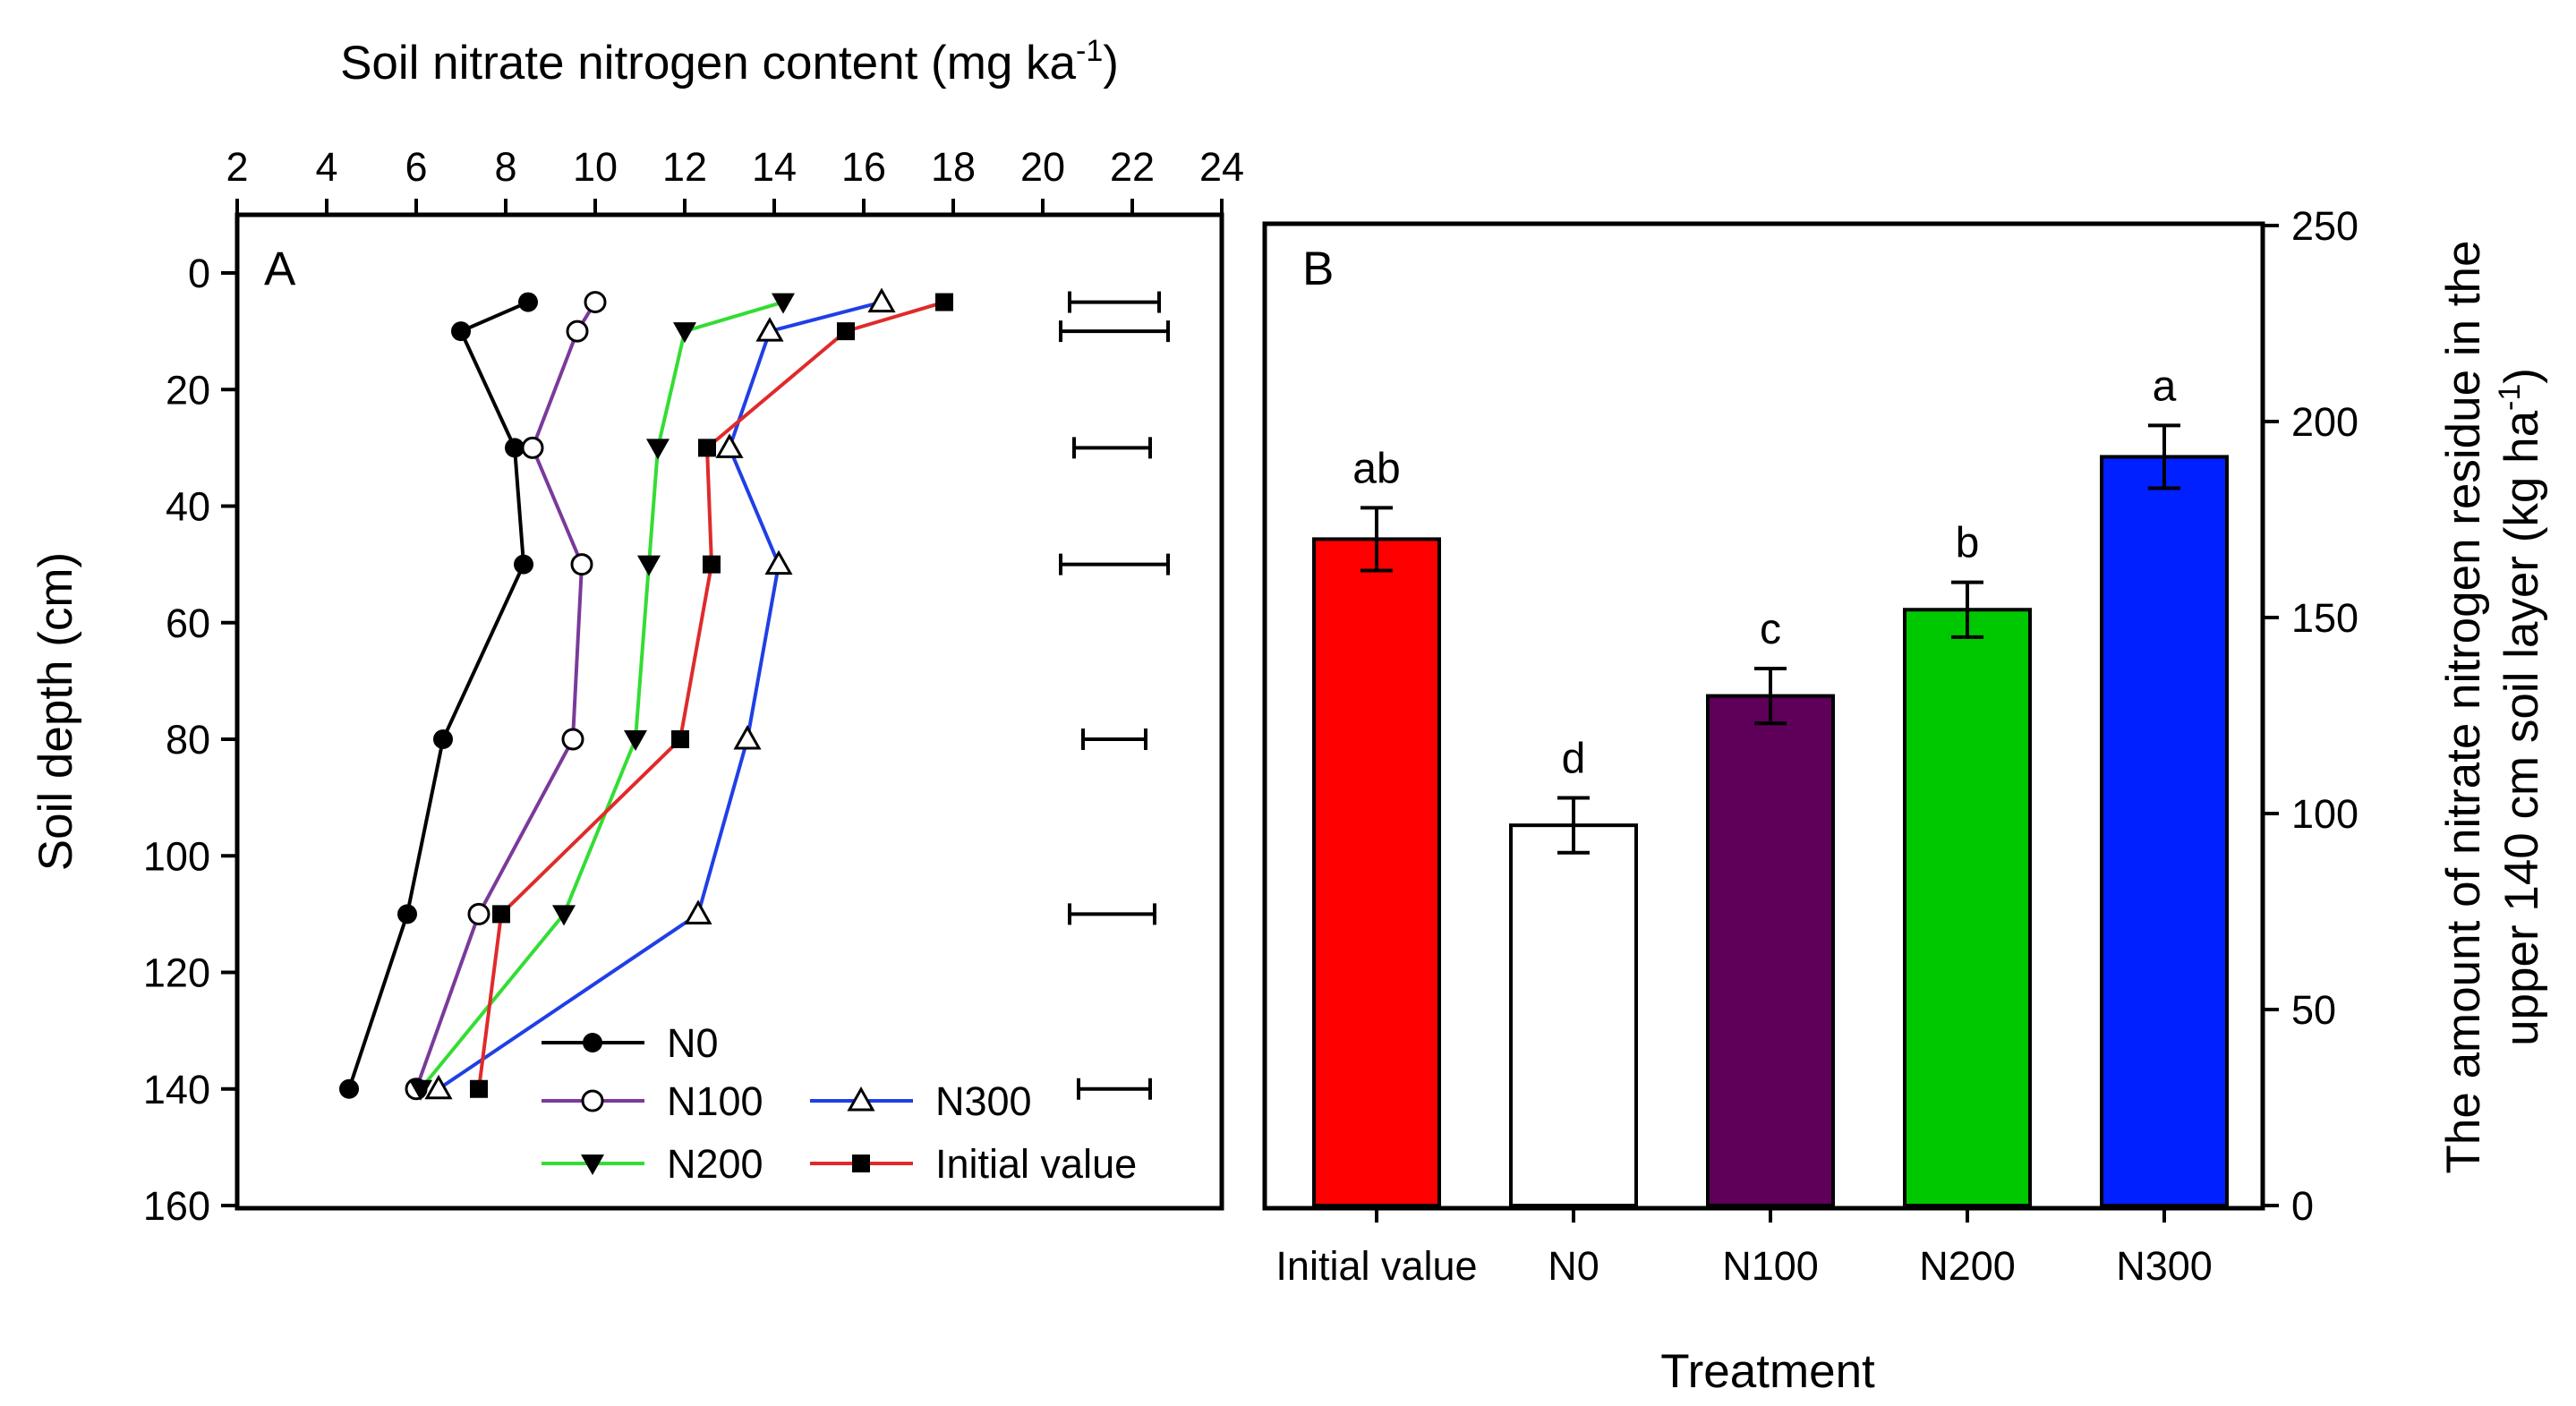  Describe the element at coordinates (1573, 1266) in the screenshot. I see `panel-b-x-tick-label: N0` at that location.